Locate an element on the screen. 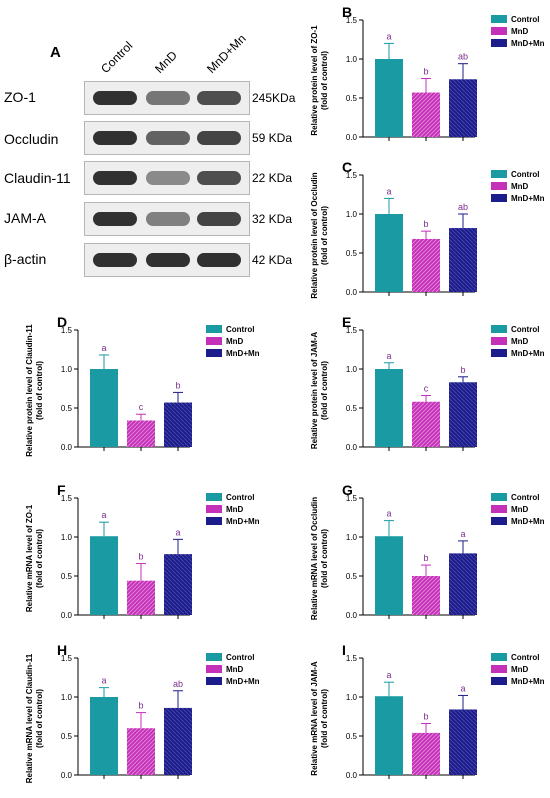 The height and width of the screenshot is (798, 550). panel-letter-g: G is located at coordinates (347, 490).